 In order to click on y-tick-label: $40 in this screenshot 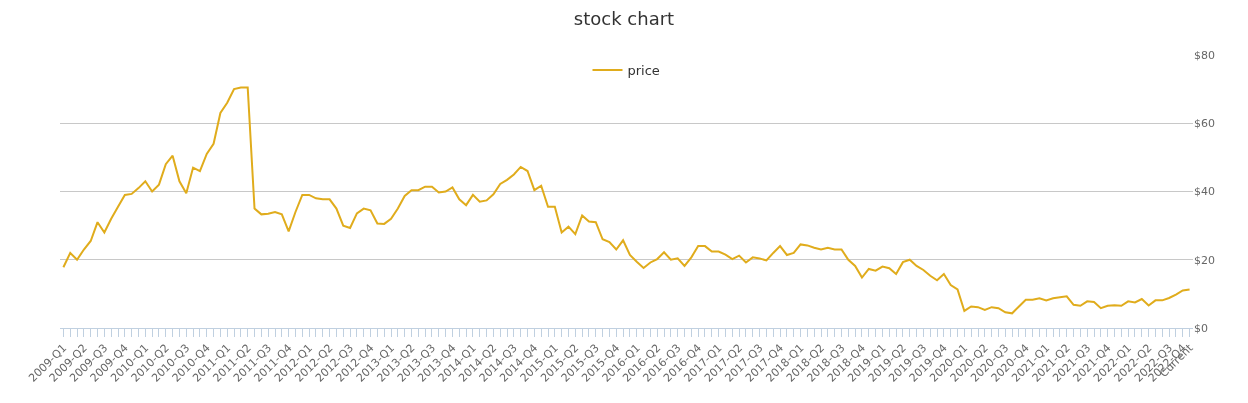, I will do `click(1204, 192)`.